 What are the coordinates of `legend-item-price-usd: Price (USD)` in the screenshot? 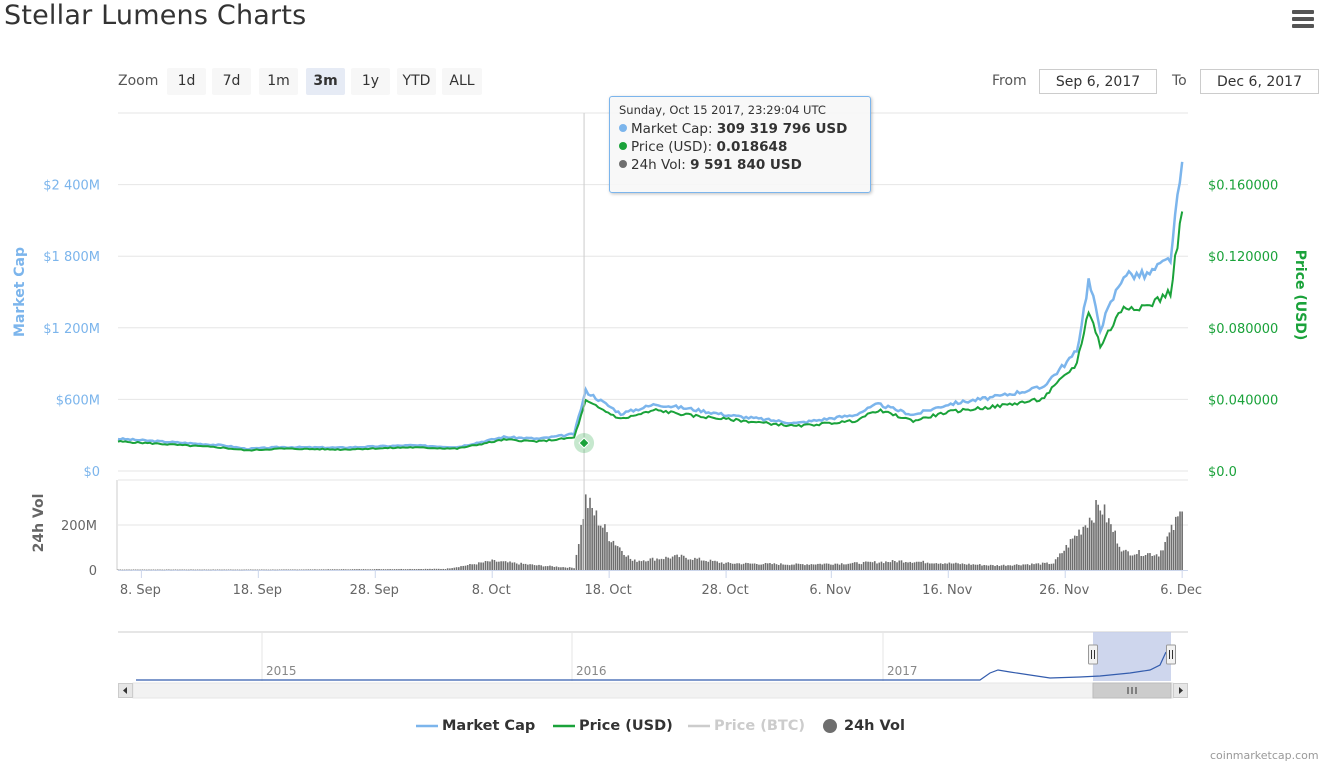 It's located at (613, 726).